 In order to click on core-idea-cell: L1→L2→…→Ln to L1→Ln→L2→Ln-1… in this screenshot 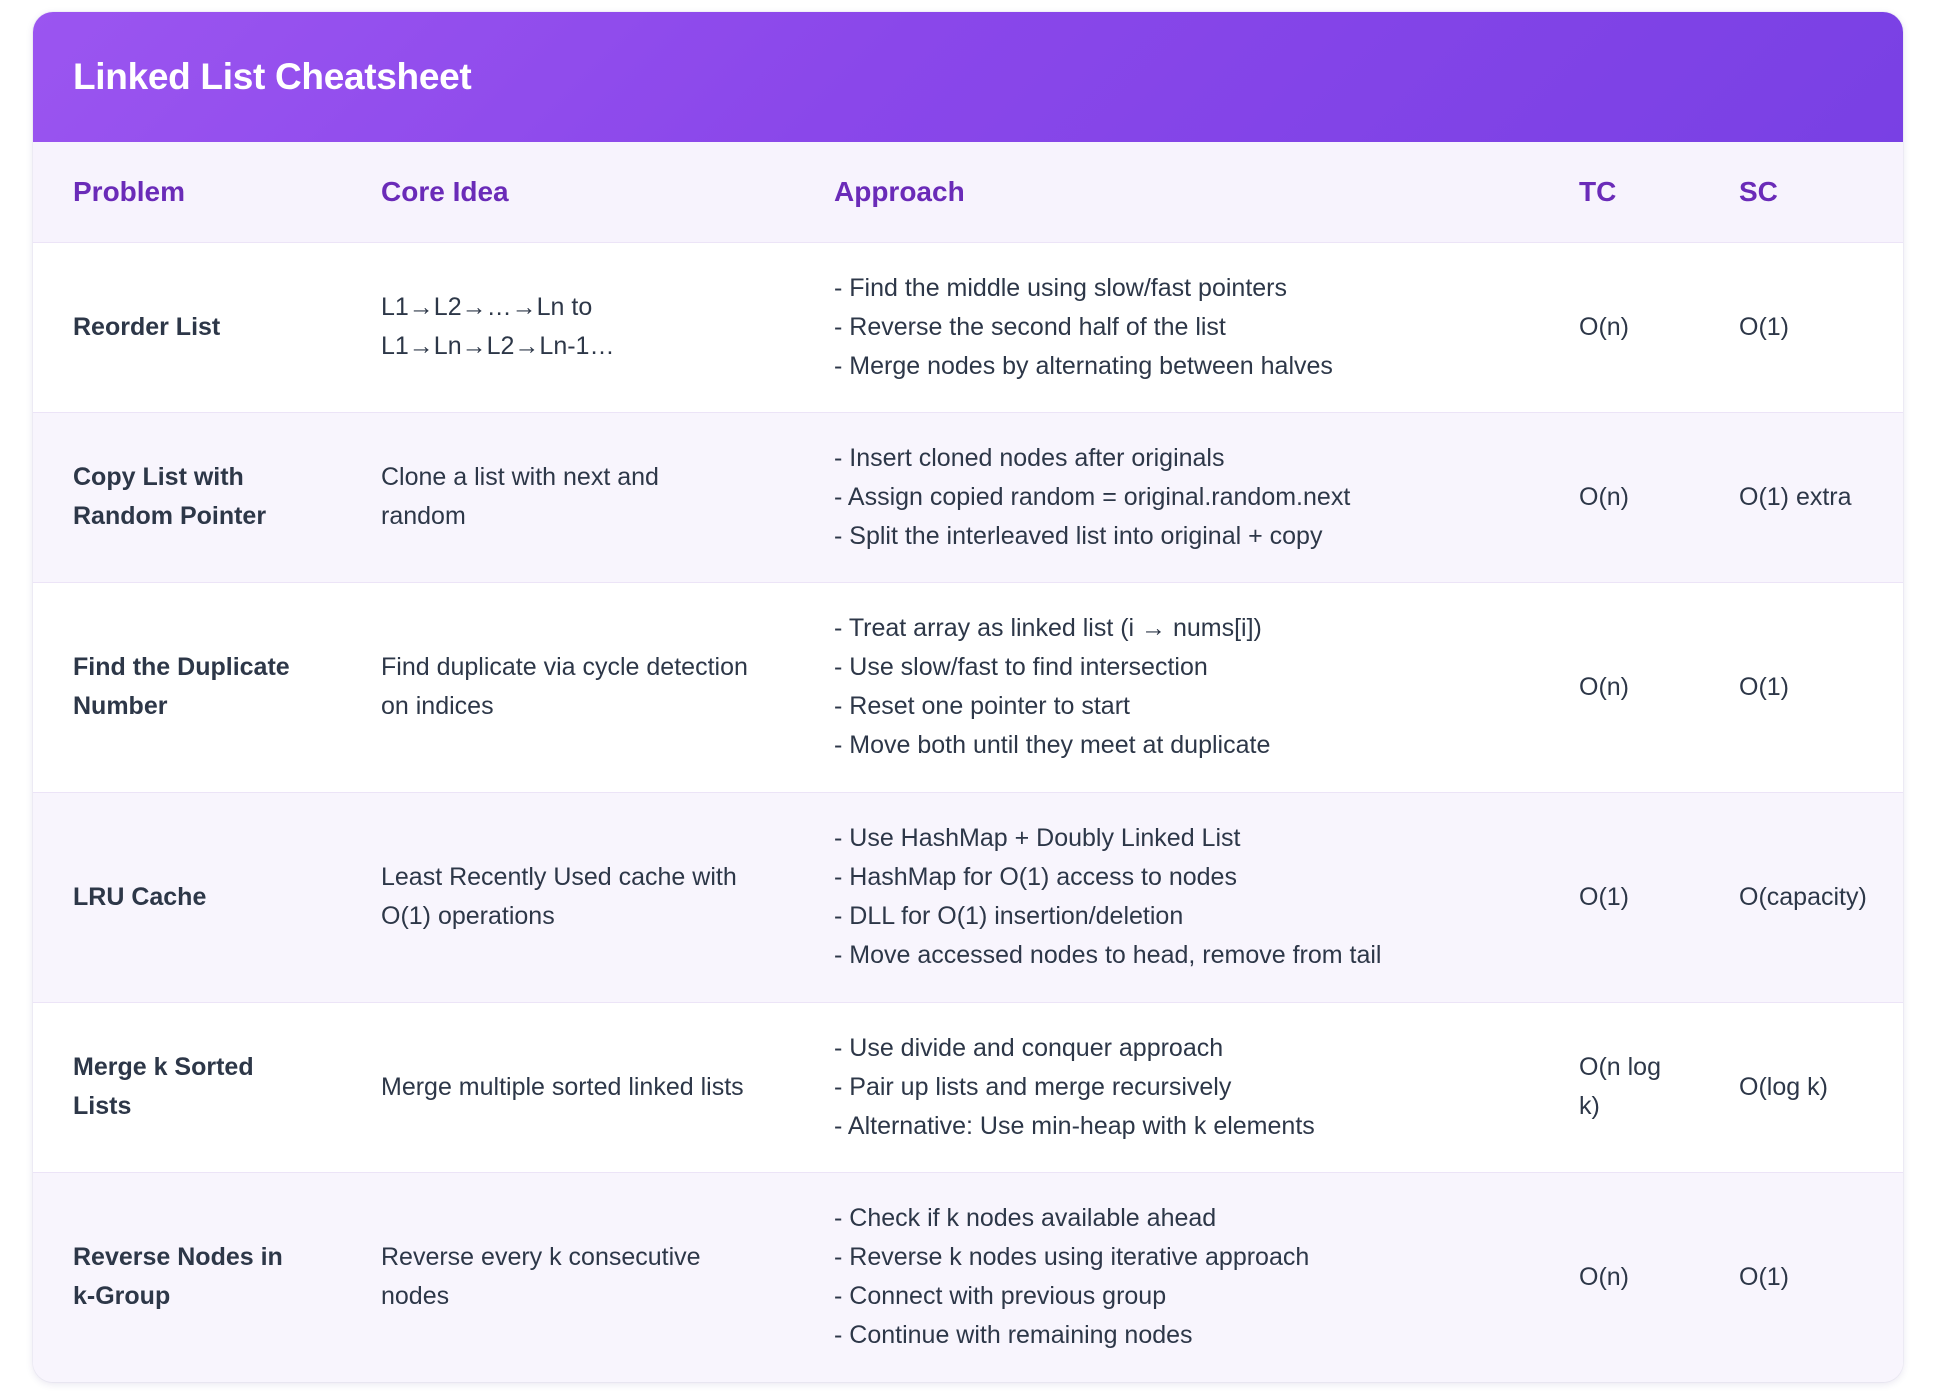, I will do `click(498, 326)`.